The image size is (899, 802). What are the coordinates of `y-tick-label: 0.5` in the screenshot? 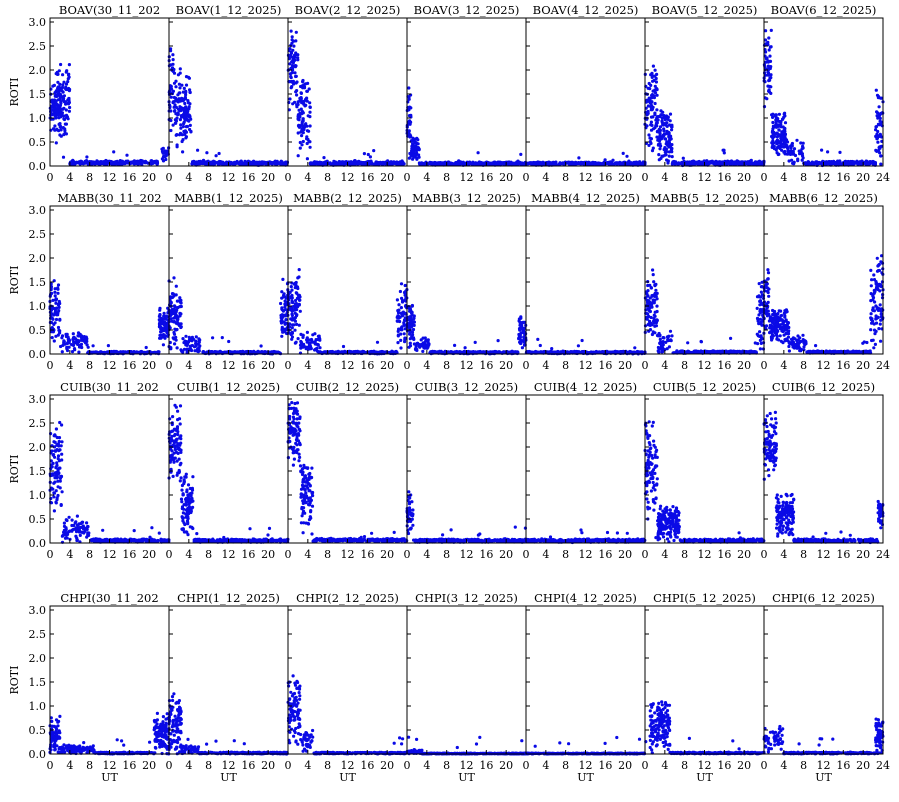 It's located at (38, 142).